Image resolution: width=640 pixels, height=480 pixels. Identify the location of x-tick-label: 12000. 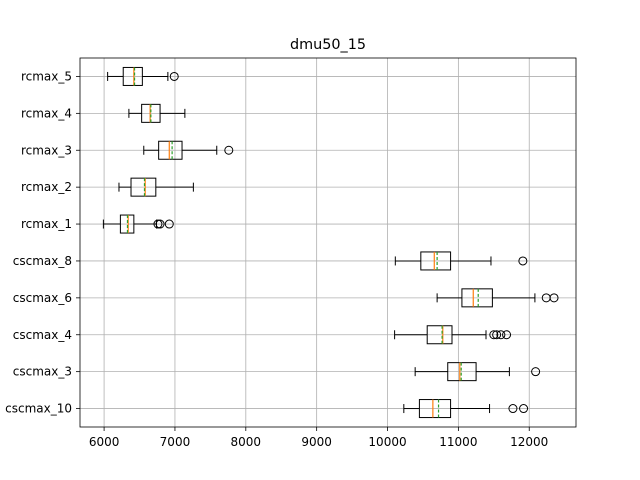
(529, 442).